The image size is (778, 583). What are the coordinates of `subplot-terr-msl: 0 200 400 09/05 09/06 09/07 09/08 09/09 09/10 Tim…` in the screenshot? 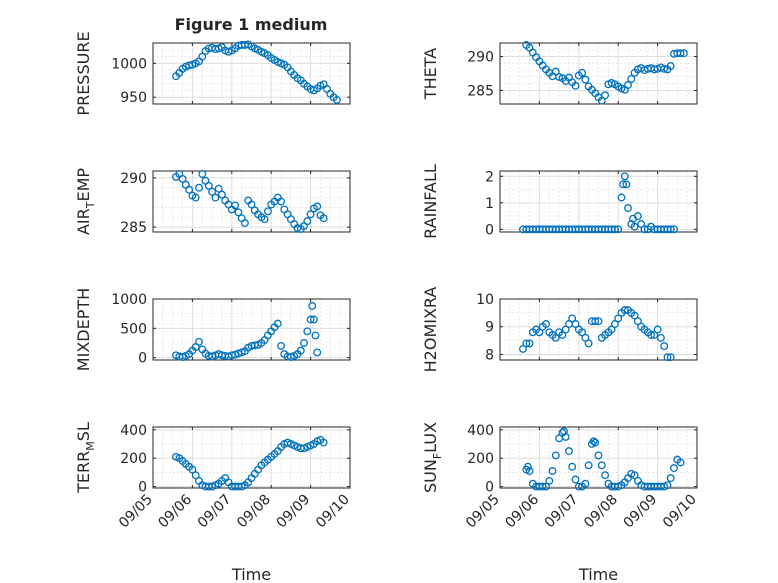 It's located at (213, 502).